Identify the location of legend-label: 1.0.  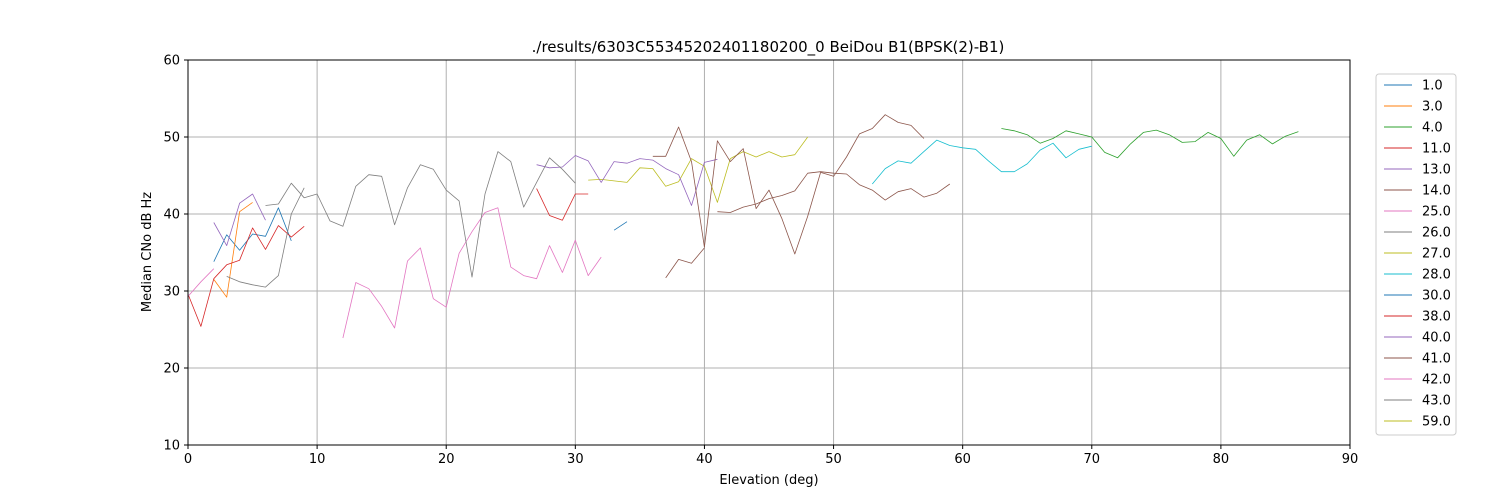
(1432, 86).